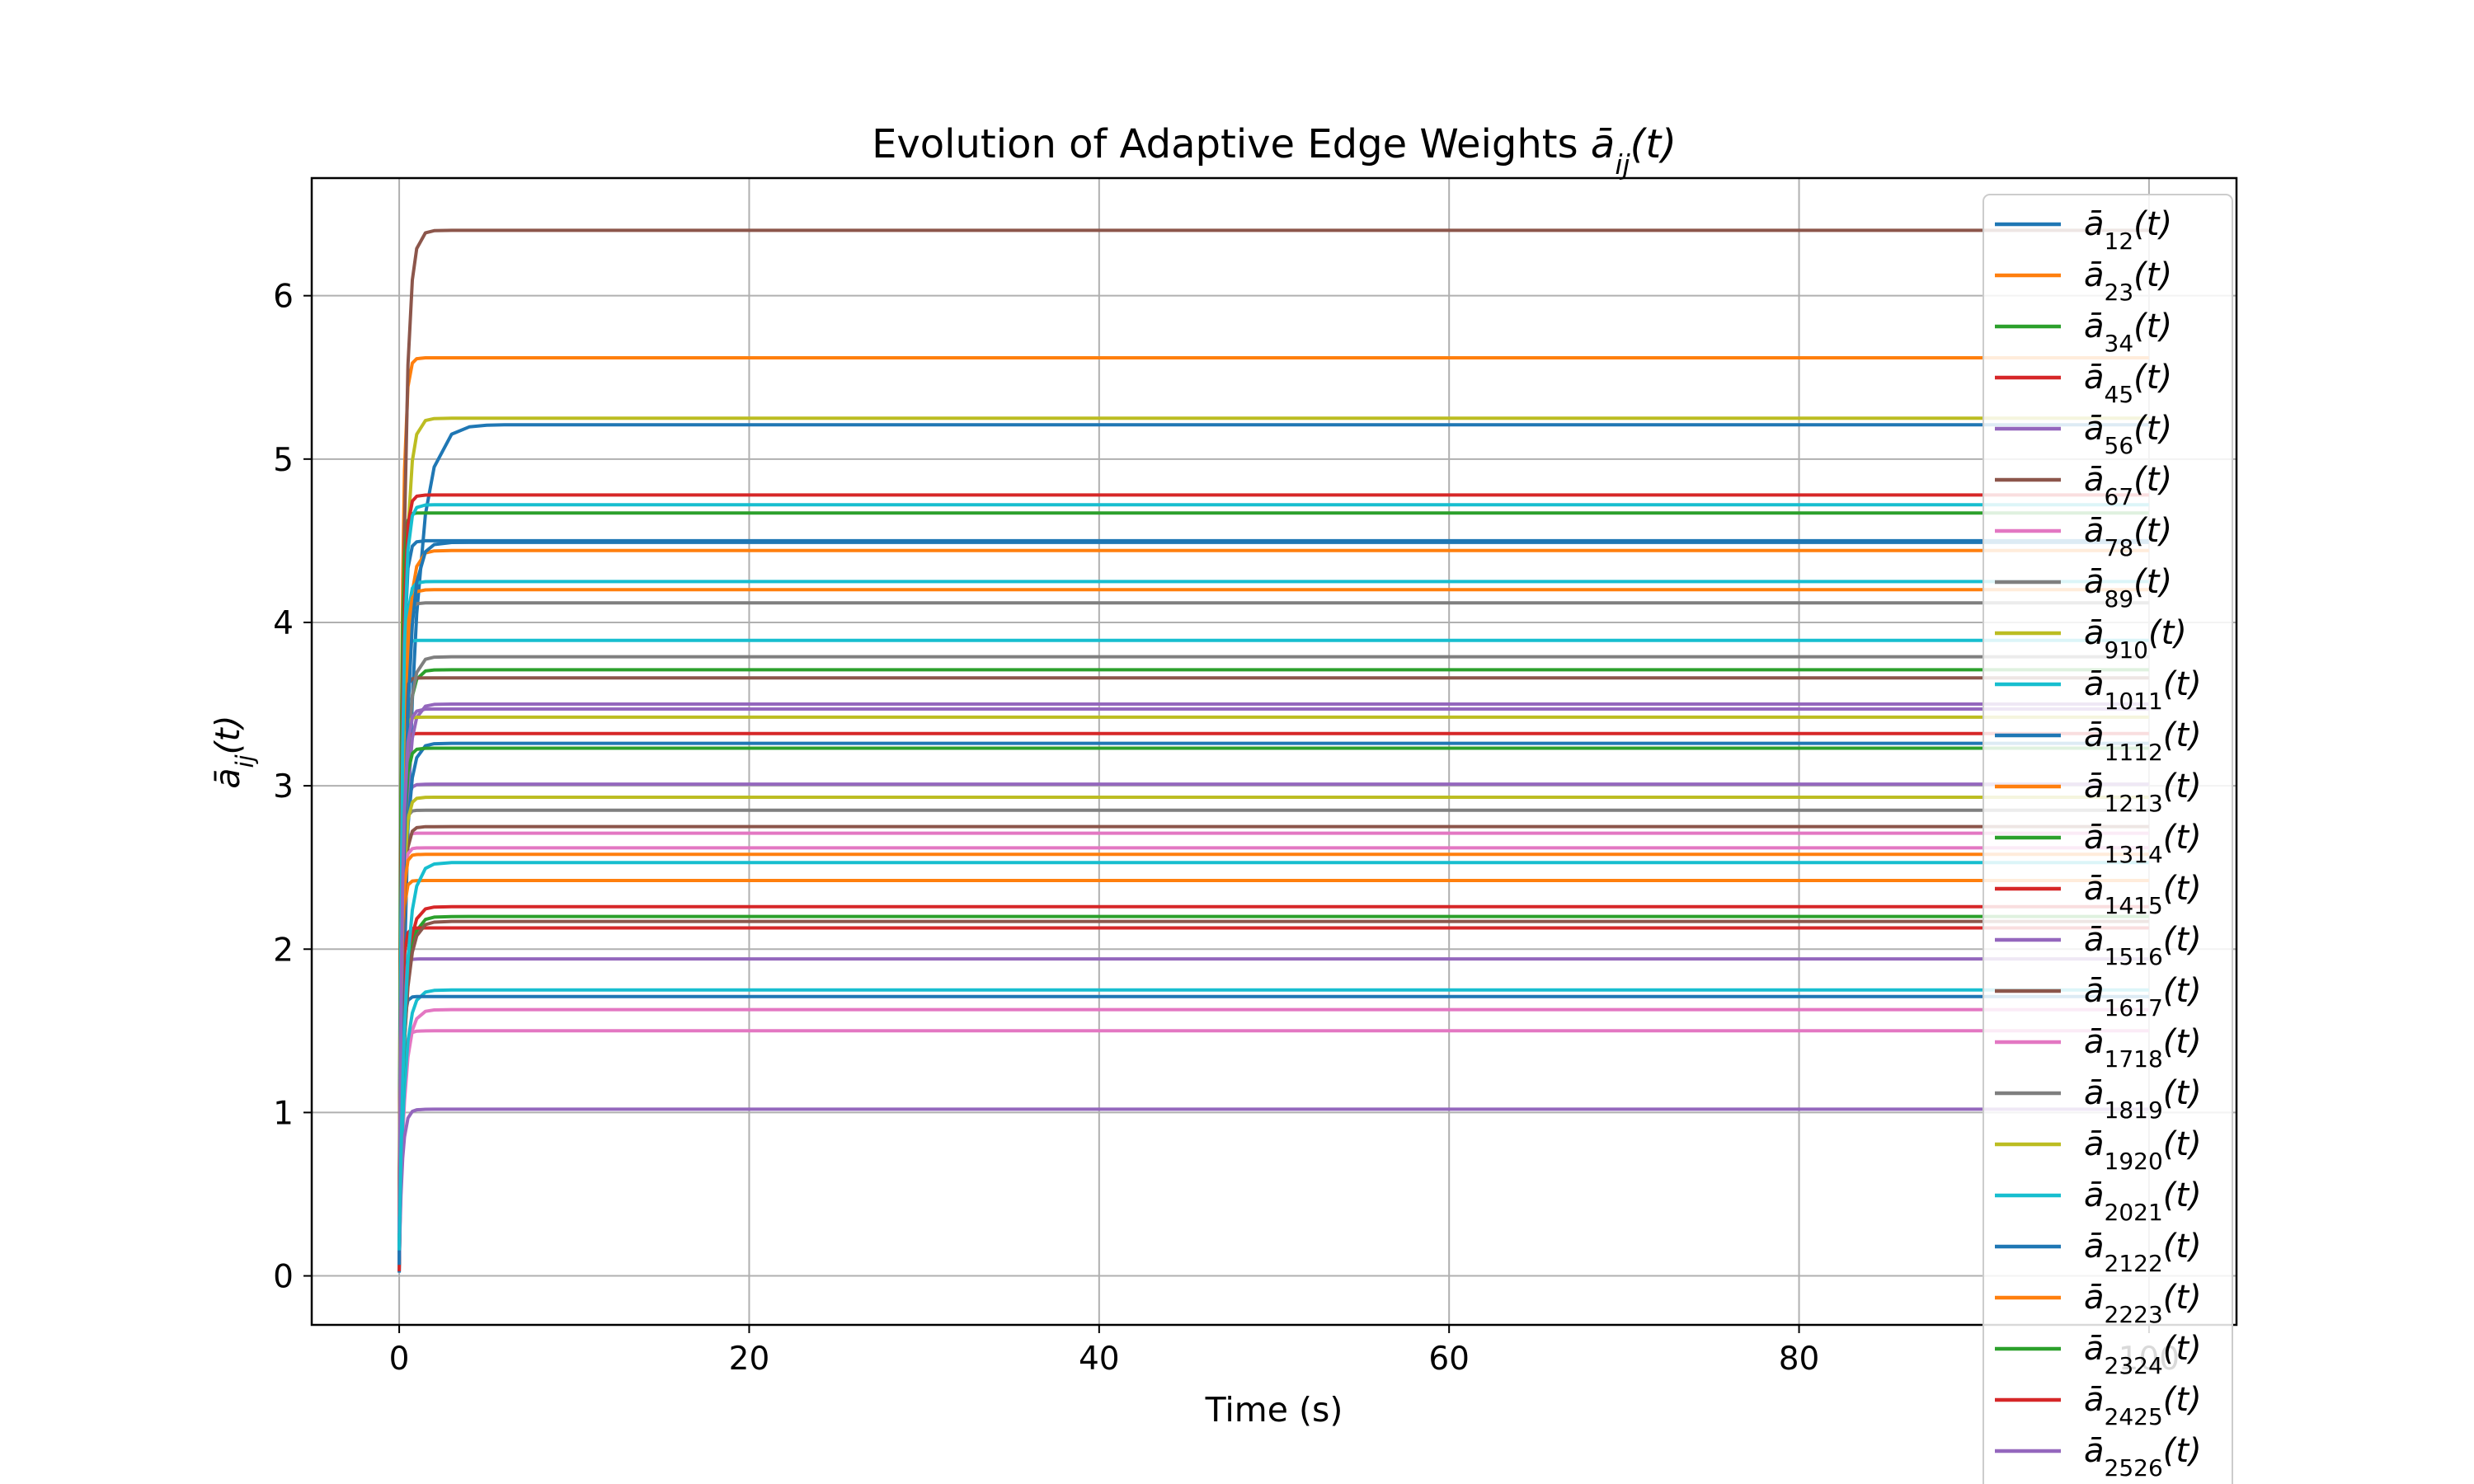  Describe the element at coordinates (2143, 1099) in the screenshot. I see `legend-entry: ā1819(t)` at that location.